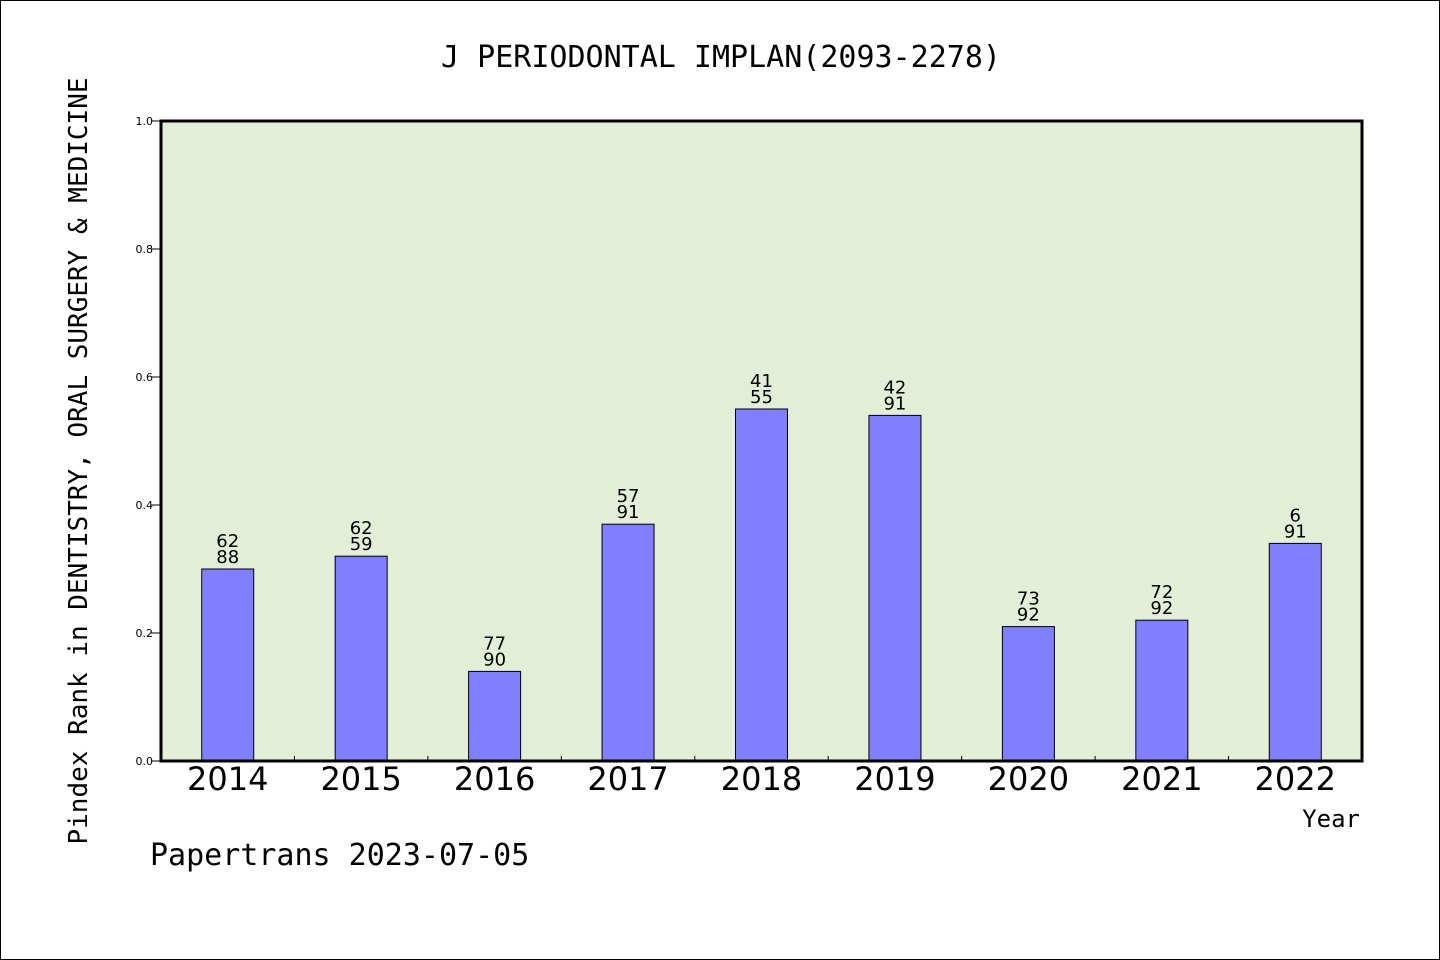  I want to click on bar-2018, so click(761, 585).